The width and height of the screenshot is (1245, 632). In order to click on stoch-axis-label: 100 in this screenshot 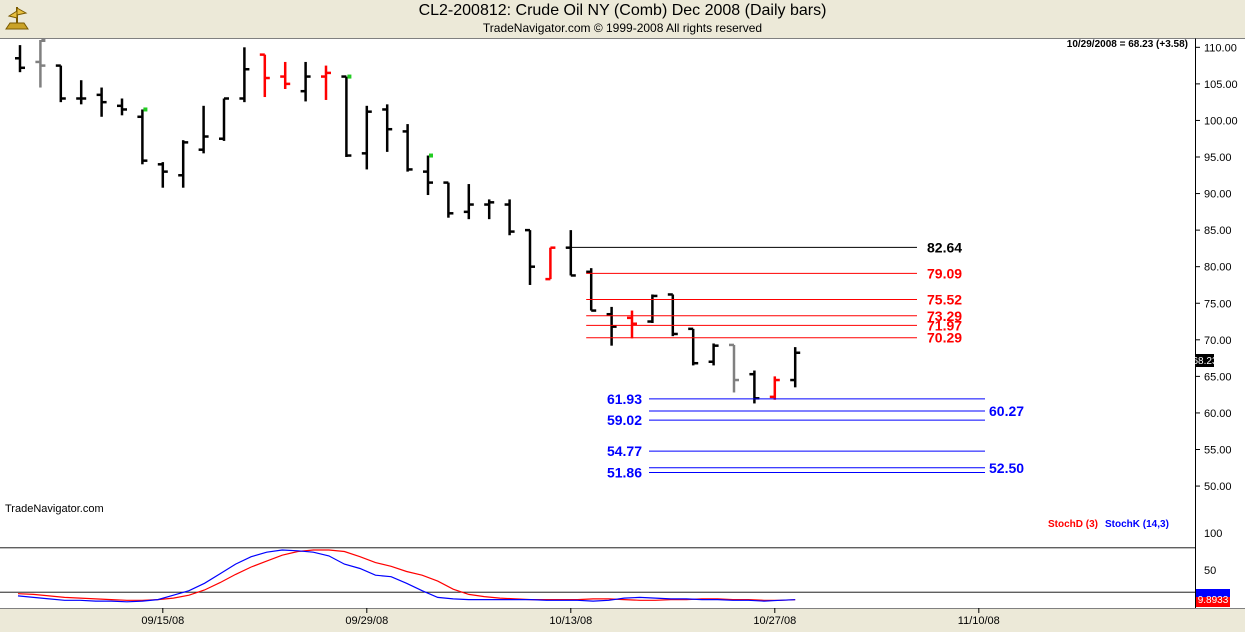, I will do `click(1213, 534)`.